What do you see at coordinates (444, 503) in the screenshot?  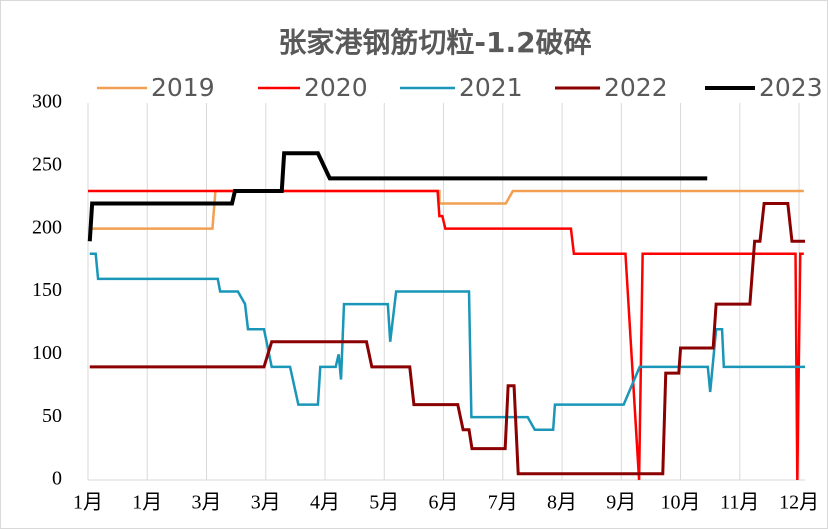 I see `x-tick-label: 6月` at bounding box center [444, 503].